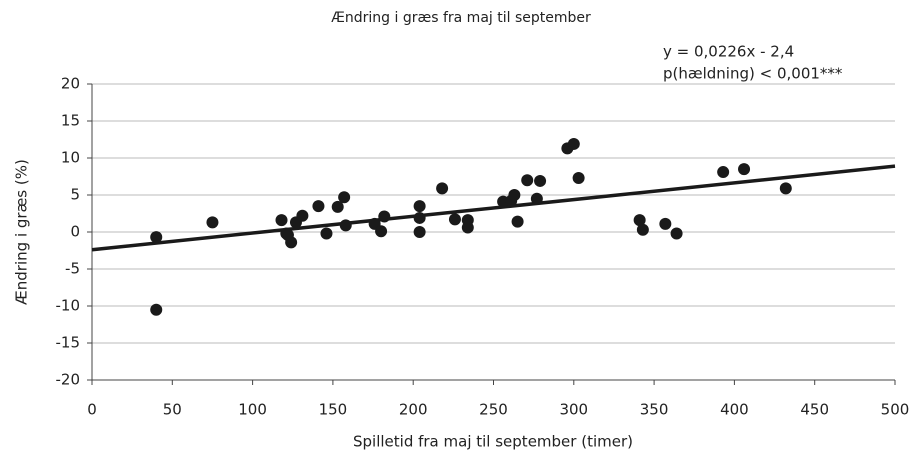 This screenshot has height=461, width=923. What do you see at coordinates (573, 410) in the screenshot?
I see `x-tick-label: 300` at bounding box center [573, 410].